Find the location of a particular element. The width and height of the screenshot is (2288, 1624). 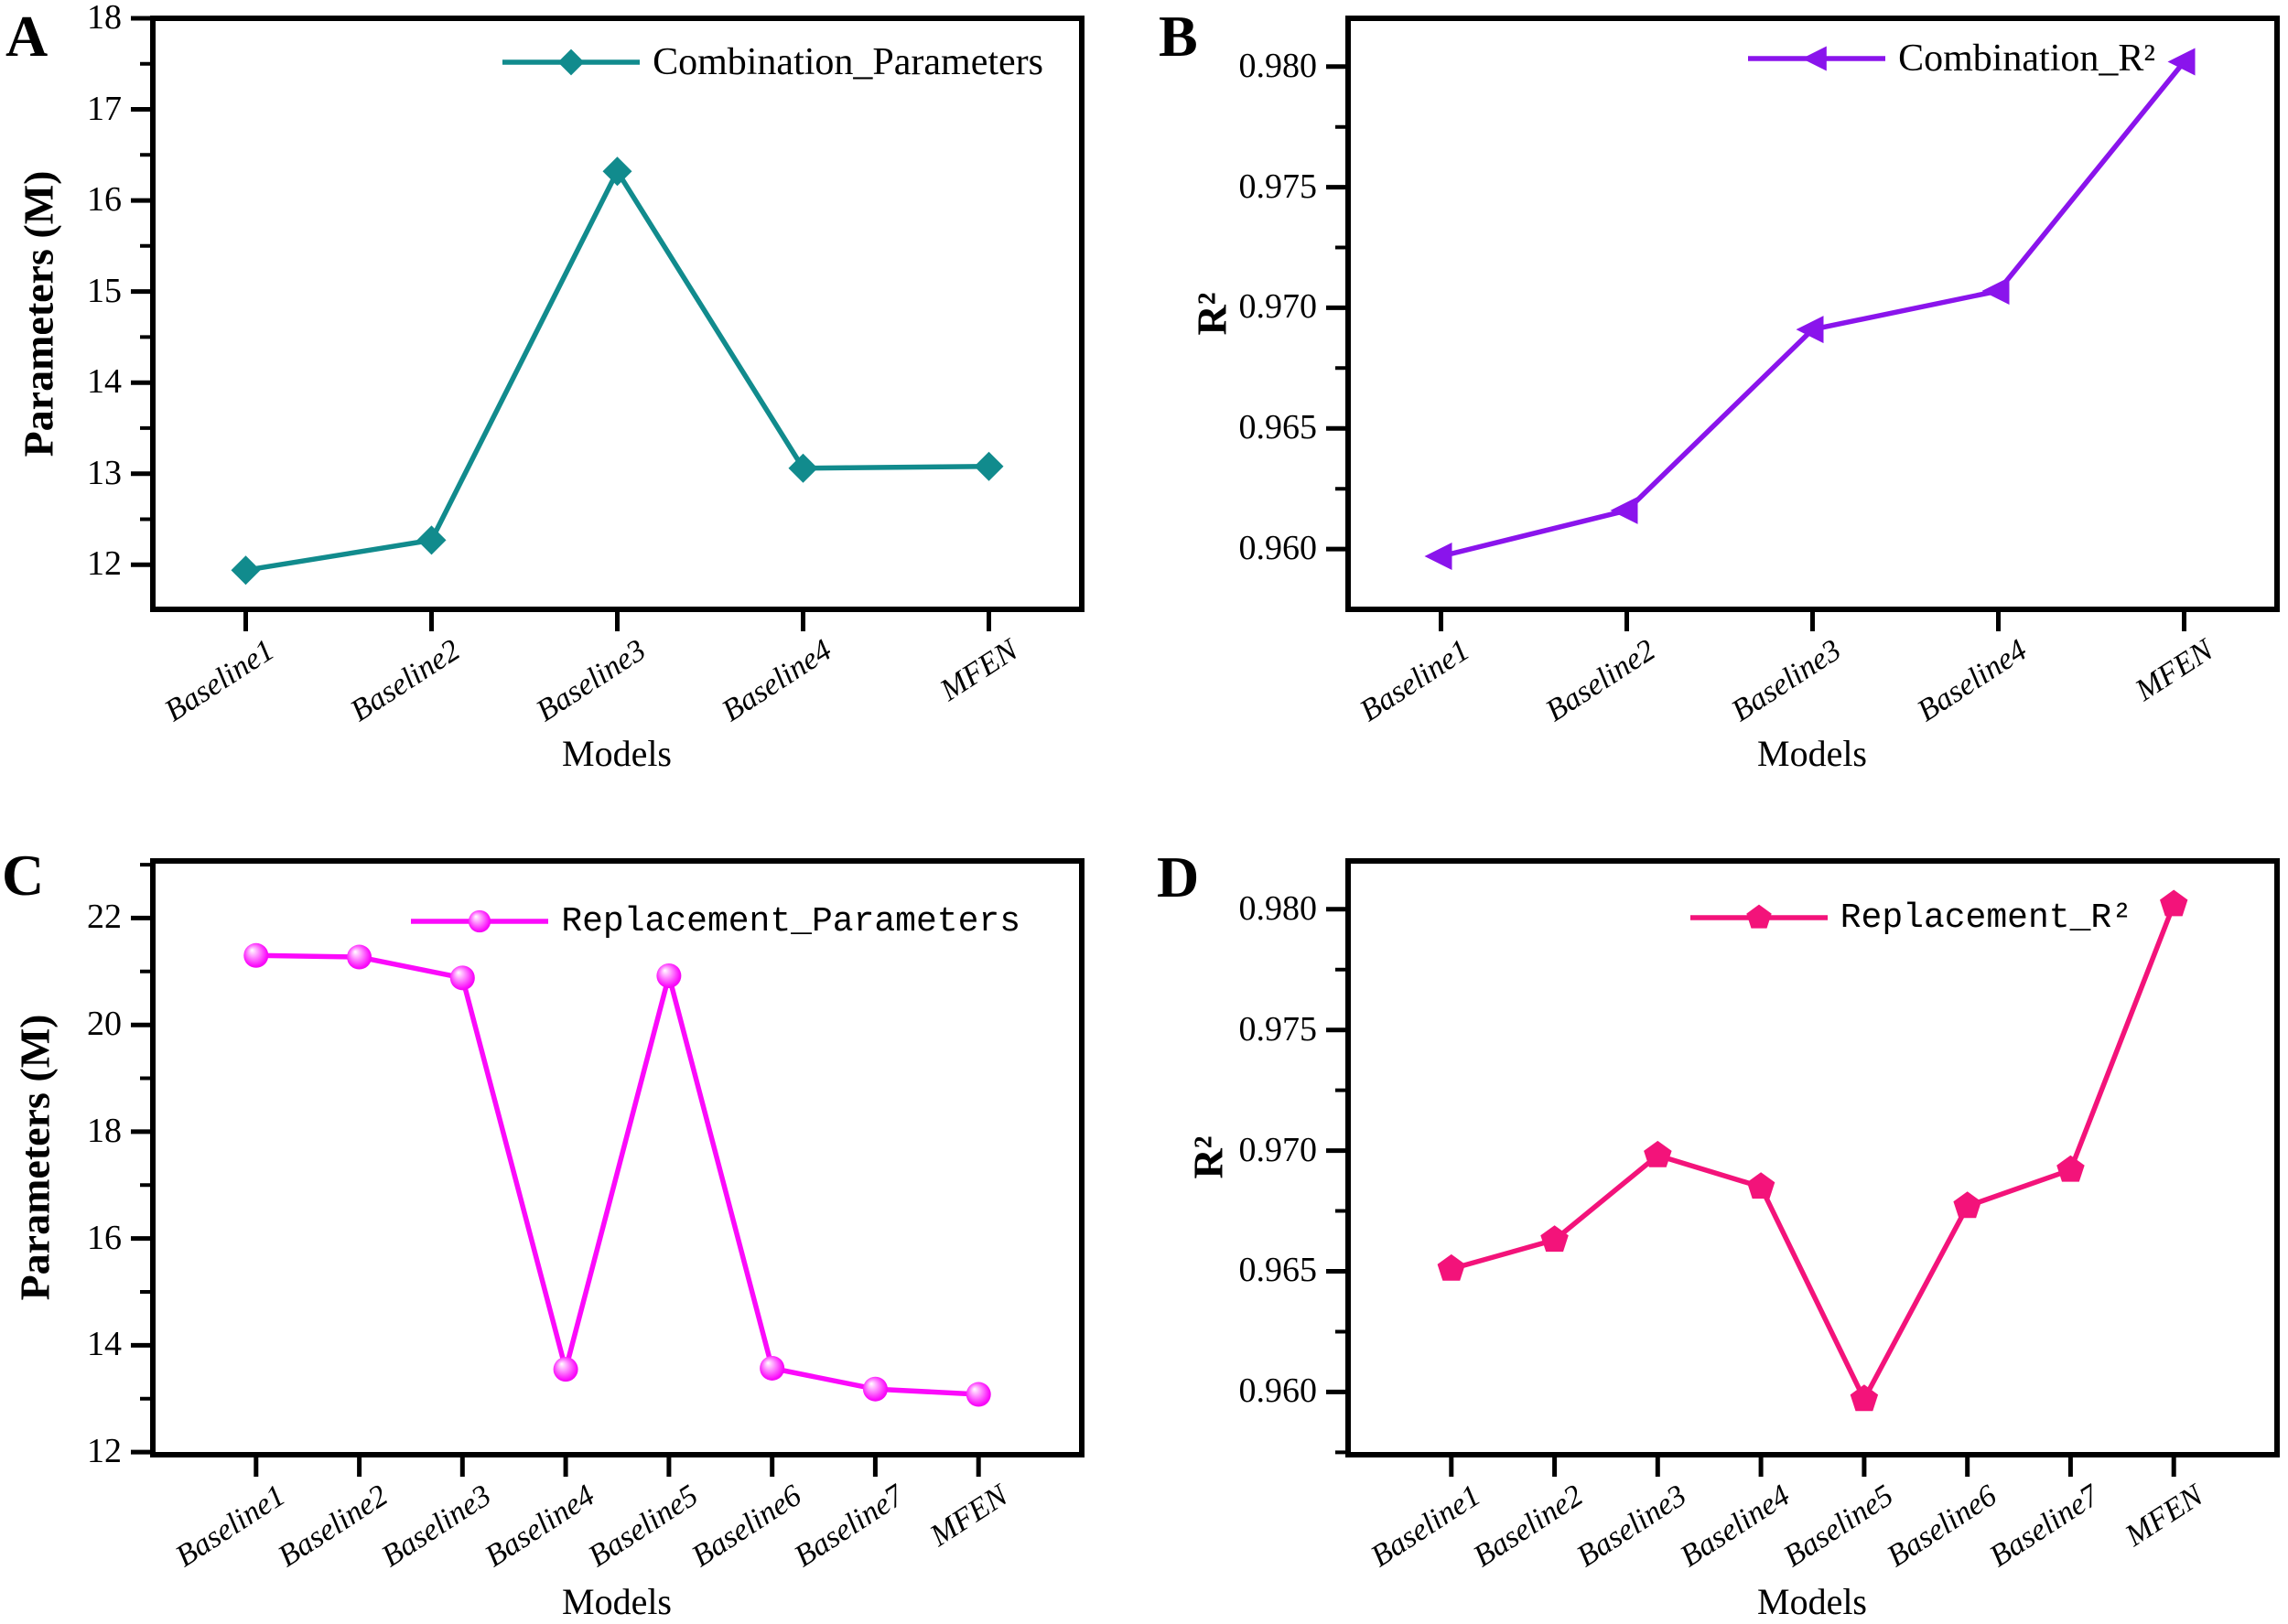

legend: Replacement_Parameters is located at coordinates (716, 921).